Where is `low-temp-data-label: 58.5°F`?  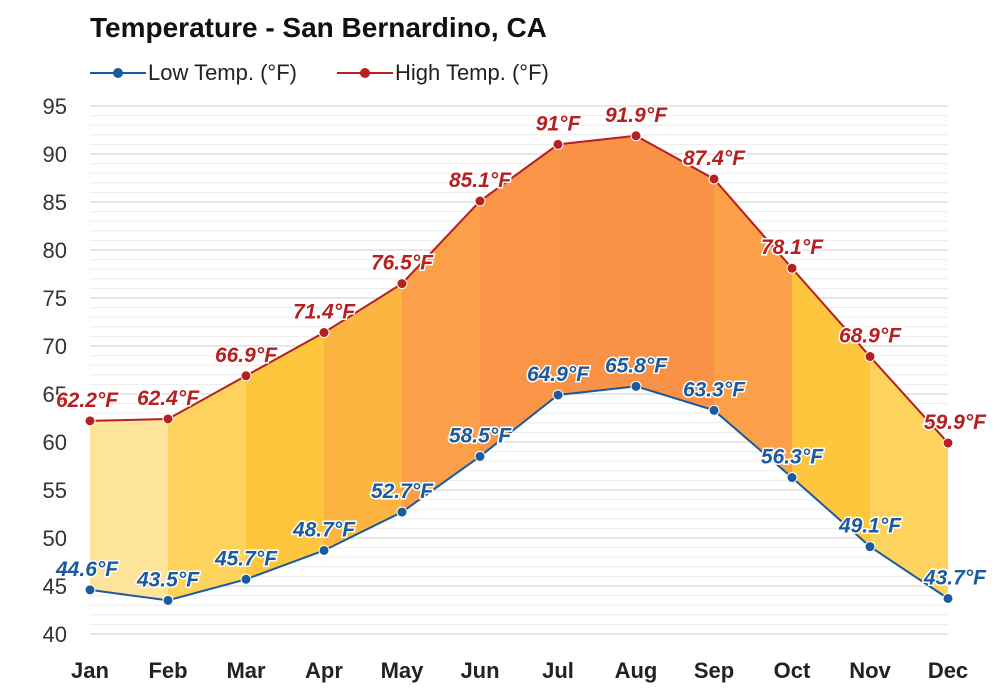
low-temp-data-label: 58.5°F is located at coordinates (480, 435).